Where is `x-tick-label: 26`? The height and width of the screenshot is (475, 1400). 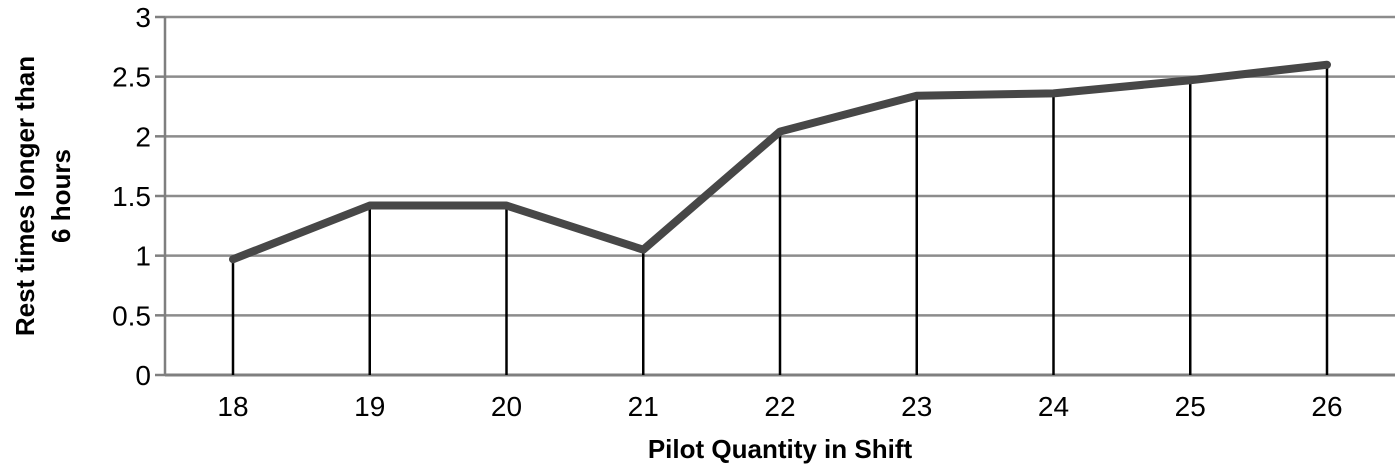 x-tick-label: 26 is located at coordinates (1326, 406).